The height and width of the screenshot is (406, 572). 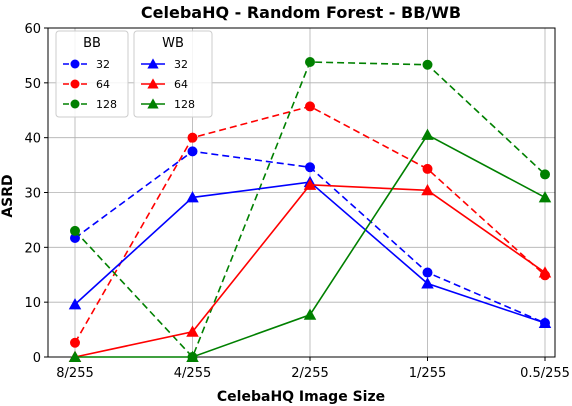 What do you see at coordinates (427, 373) in the screenshot?
I see `x-tick-label: 1/255` at bounding box center [427, 373].